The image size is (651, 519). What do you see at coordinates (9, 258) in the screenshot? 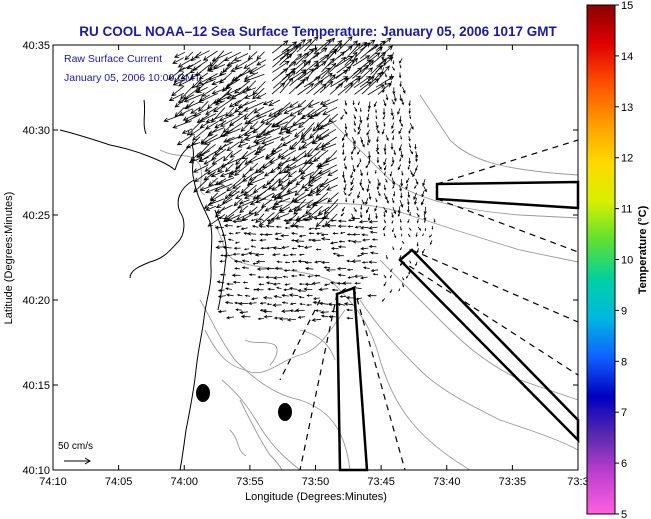
I see `y-axis-label: Latitude (Degrees:Minutes)` at bounding box center [9, 258].